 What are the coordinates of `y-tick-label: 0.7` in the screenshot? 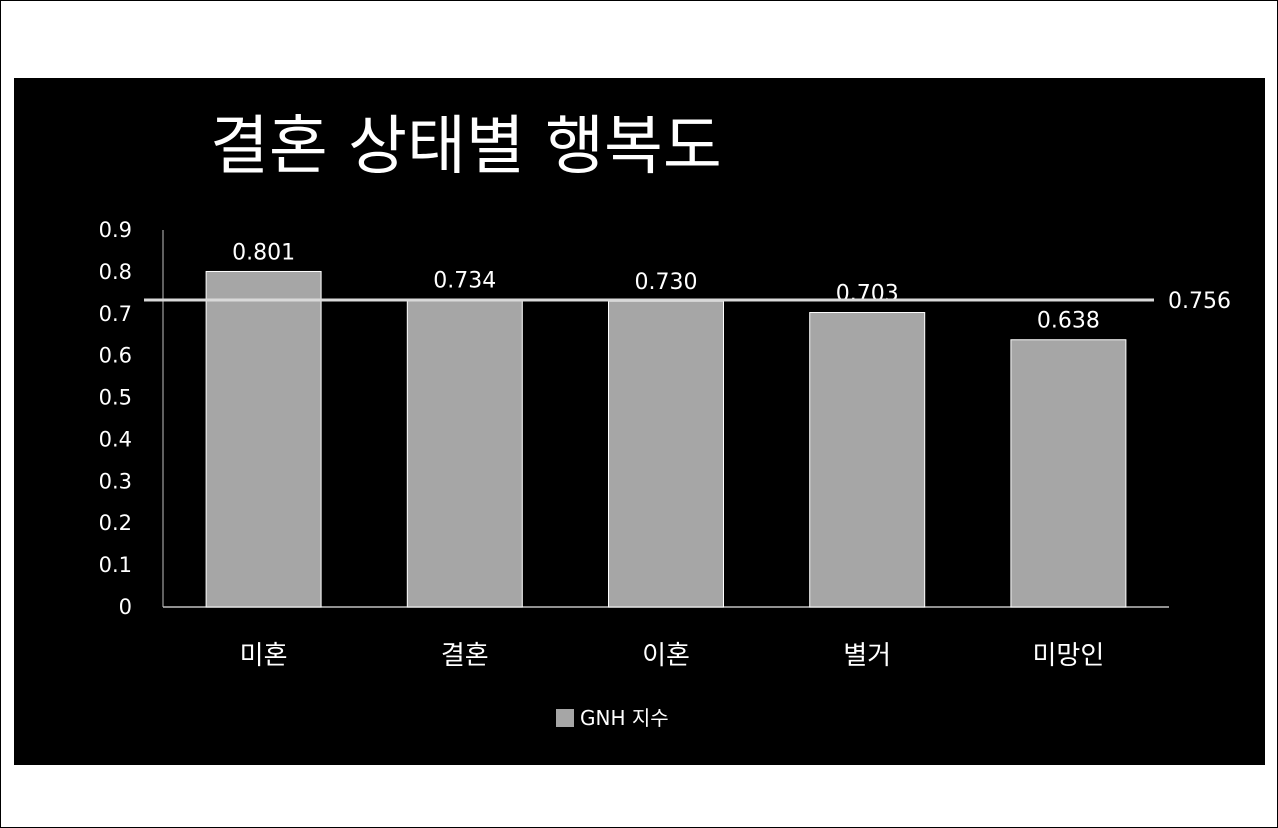 It's located at (115, 314).